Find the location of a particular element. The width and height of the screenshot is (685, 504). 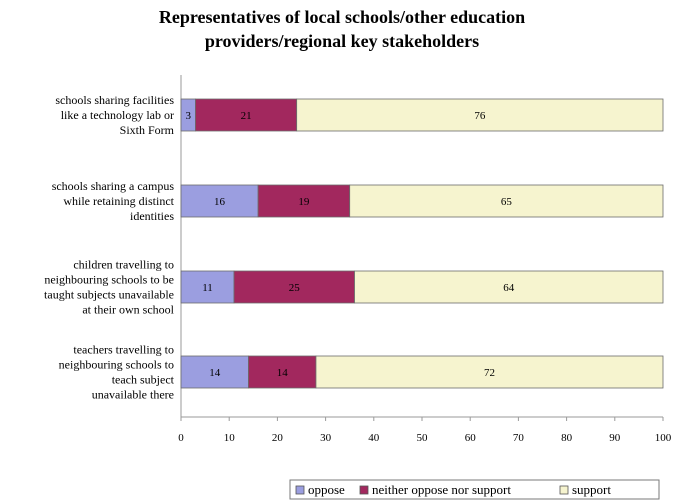

chart-title-line: providers/regional key stakeholders is located at coordinates (342, 41).